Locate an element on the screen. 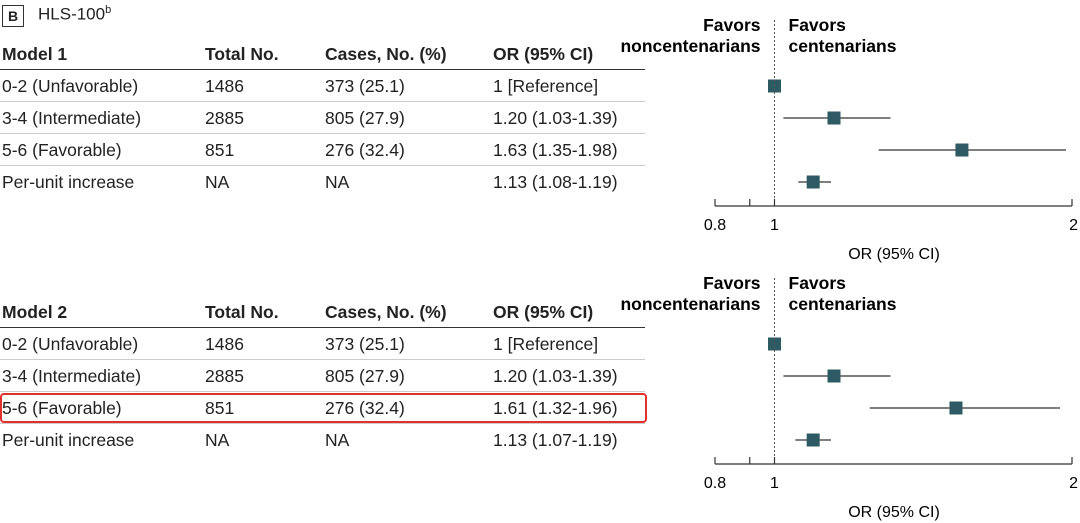  or-value: 1.13 (1.08-1.19) is located at coordinates (555, 182).